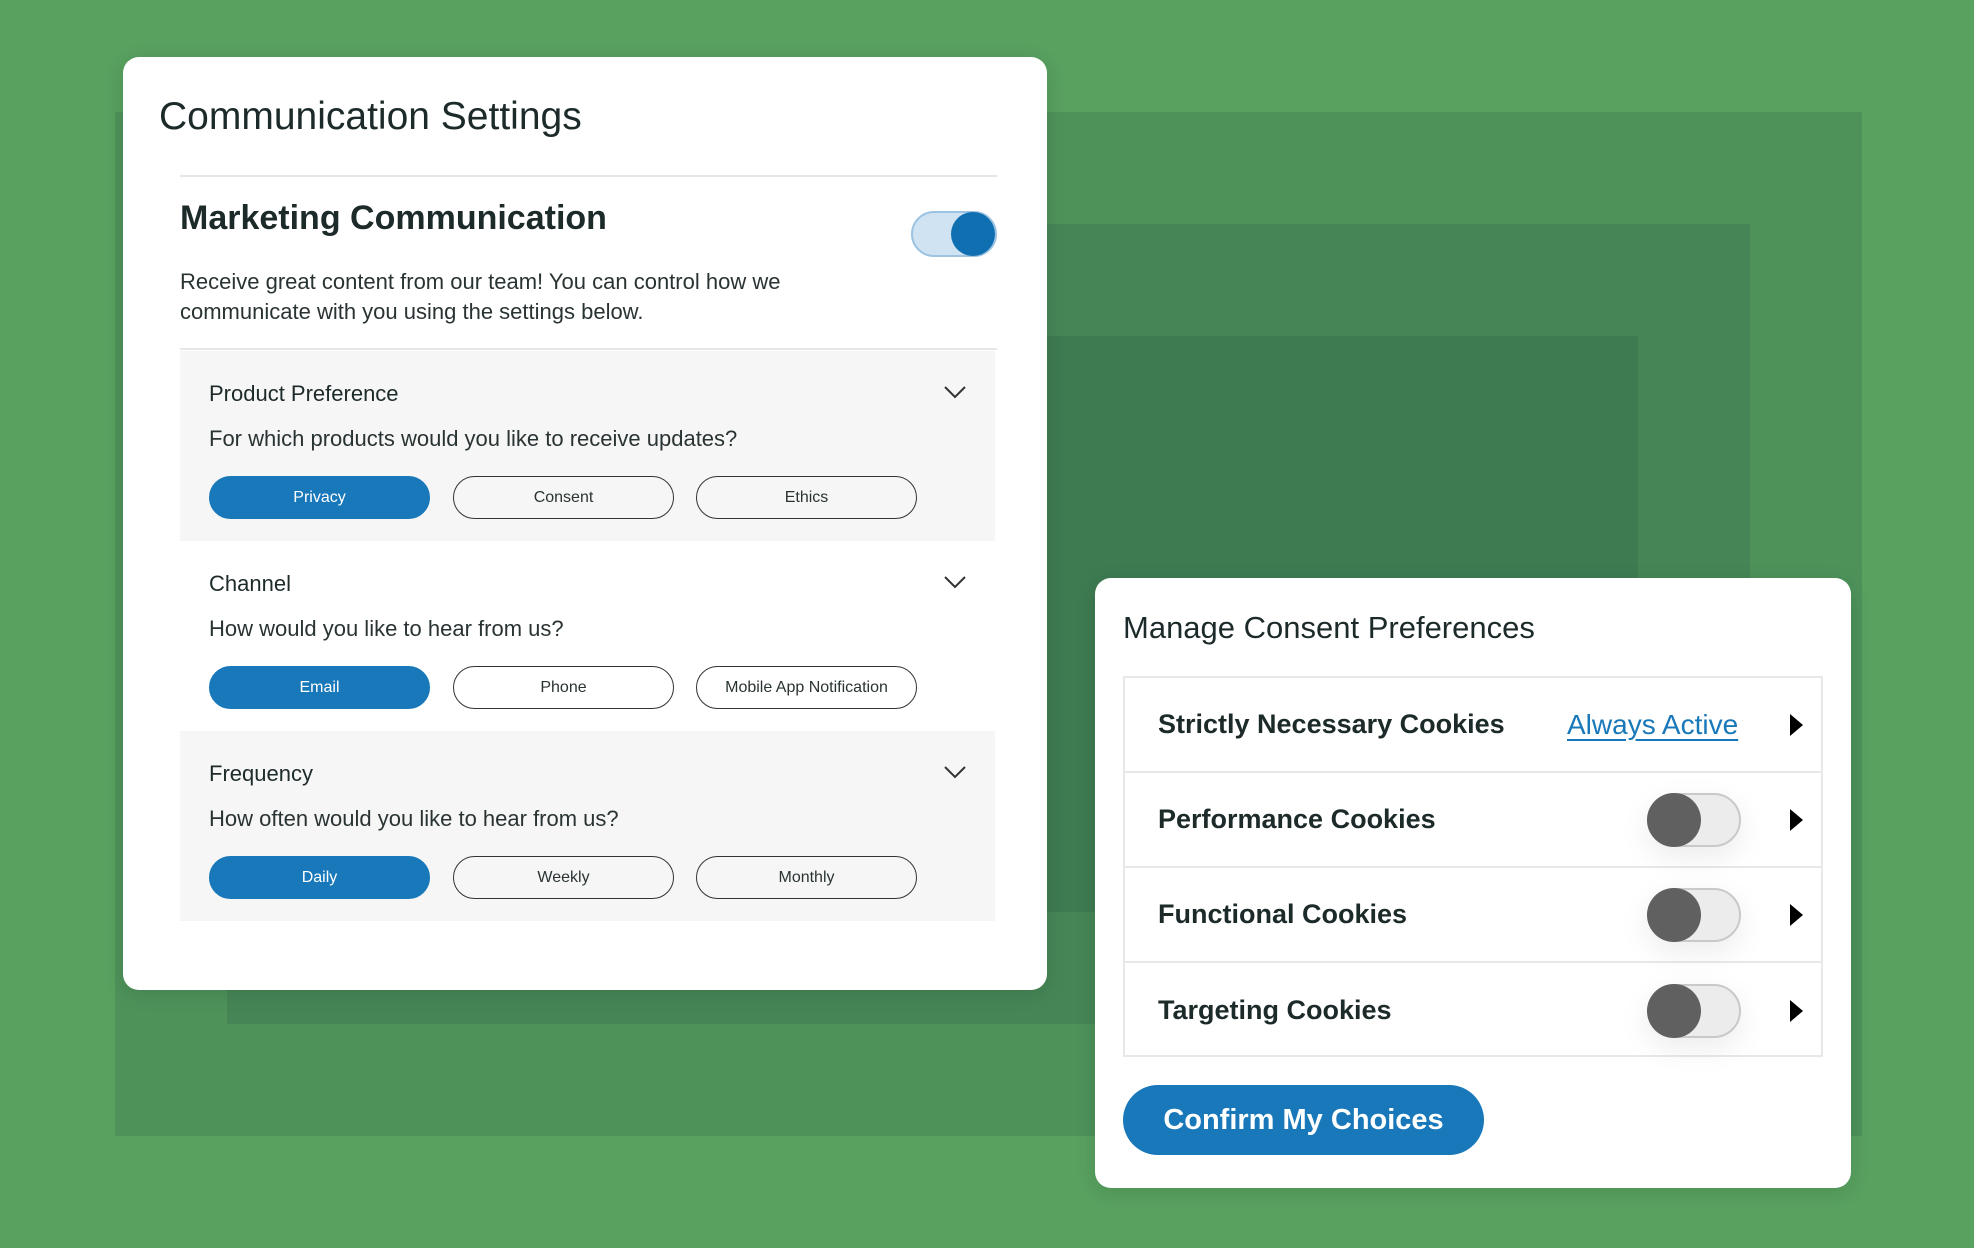 The height and width of the screenshot is (1248, 1974). I want to click on option-email: Email, so click(319, 687).